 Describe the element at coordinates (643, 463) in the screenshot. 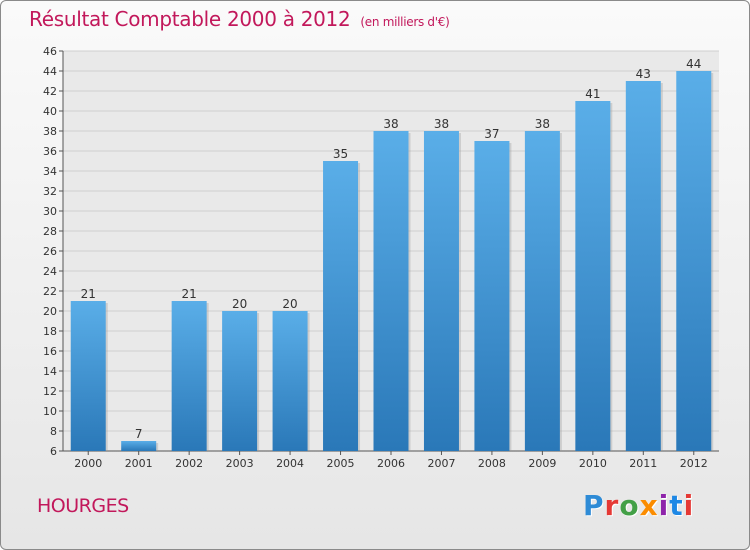

I see `x-tick-label: 2011` at that location.